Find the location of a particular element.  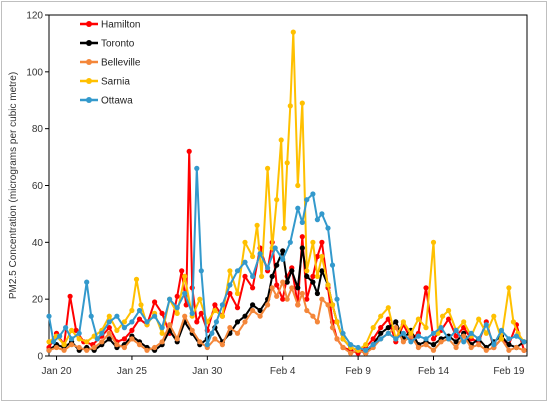

x-tick-label: Feb 14 is located at coordinates (434, 371).